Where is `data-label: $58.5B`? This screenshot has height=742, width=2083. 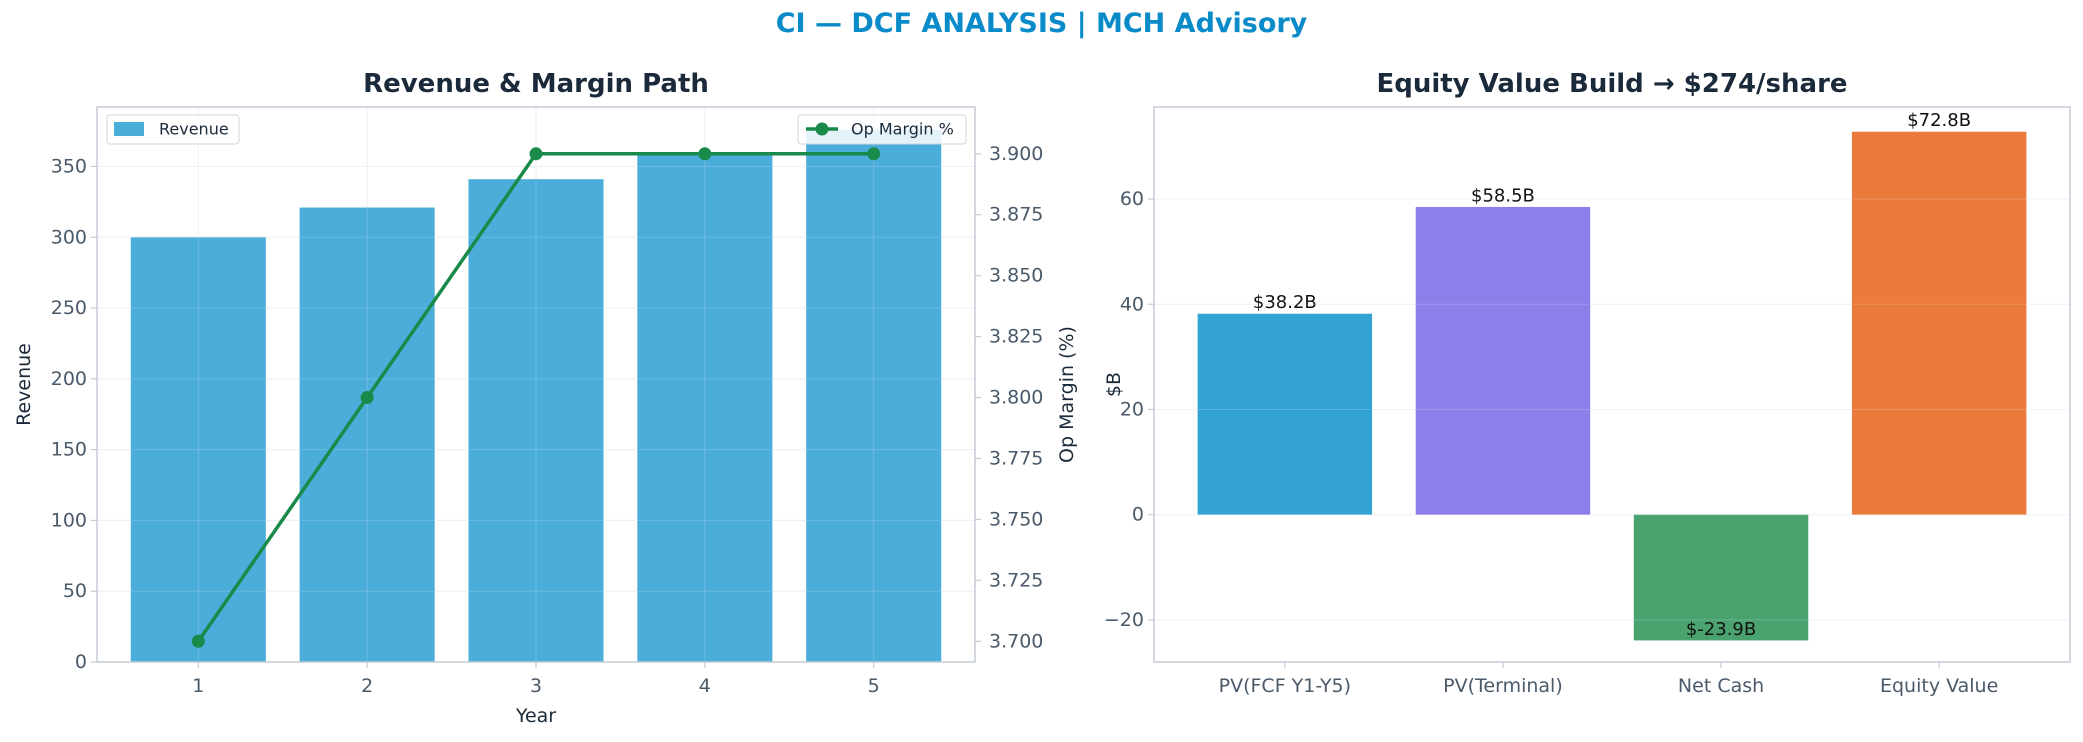
data-label: $58.5B is located at coordinates (1503, 195).